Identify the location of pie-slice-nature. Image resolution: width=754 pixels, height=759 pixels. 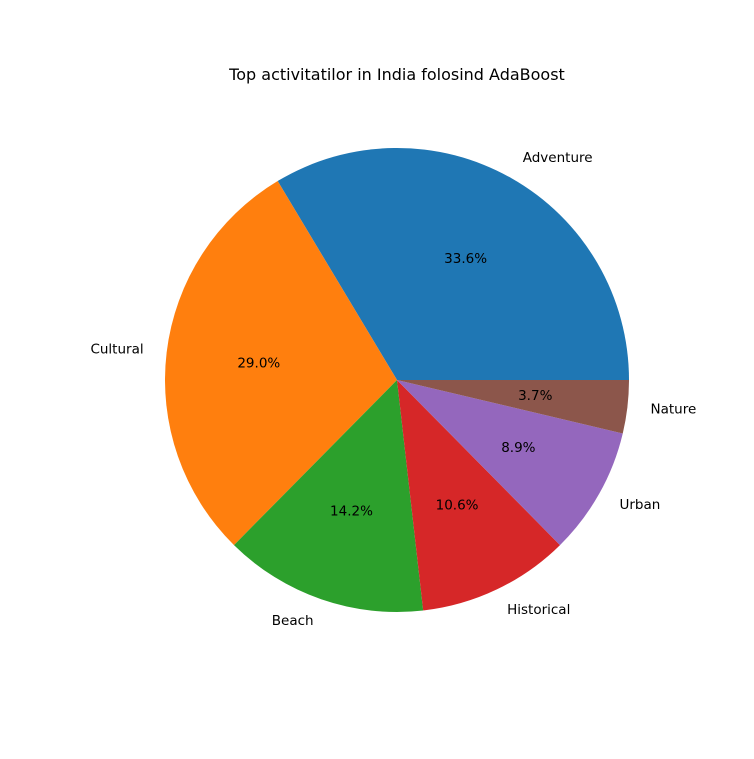
(513, 407).